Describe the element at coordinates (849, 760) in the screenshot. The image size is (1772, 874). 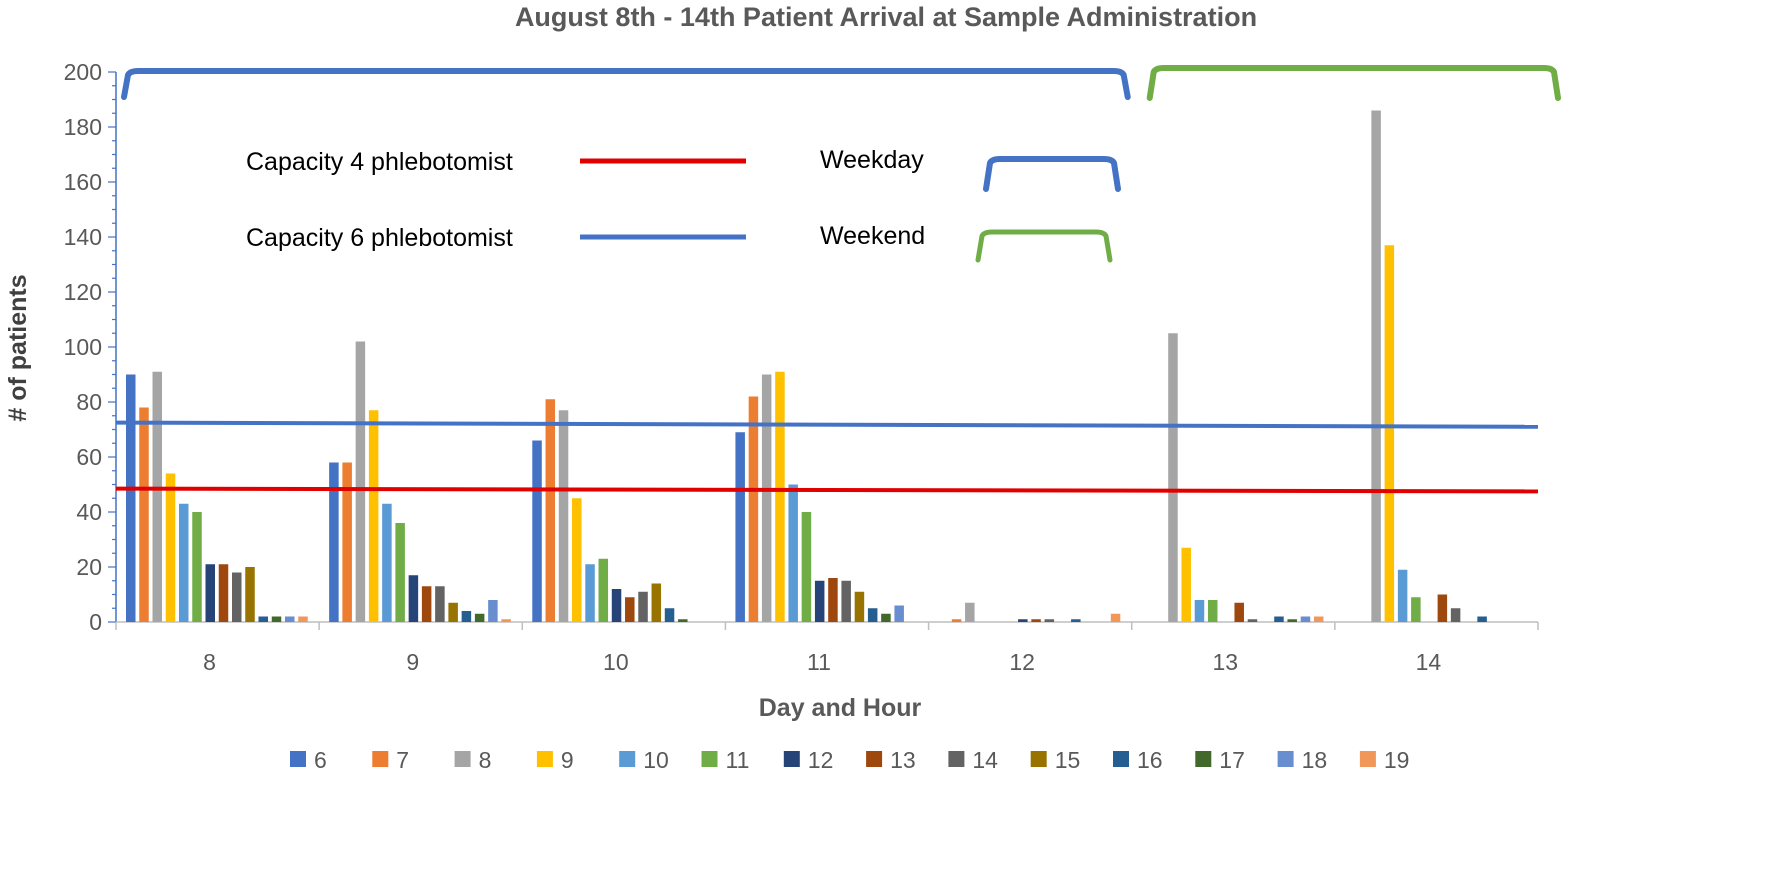
I see `legend: 6 7 8 9 10 11 12 13 14 15 16 17 18 19` at that location.